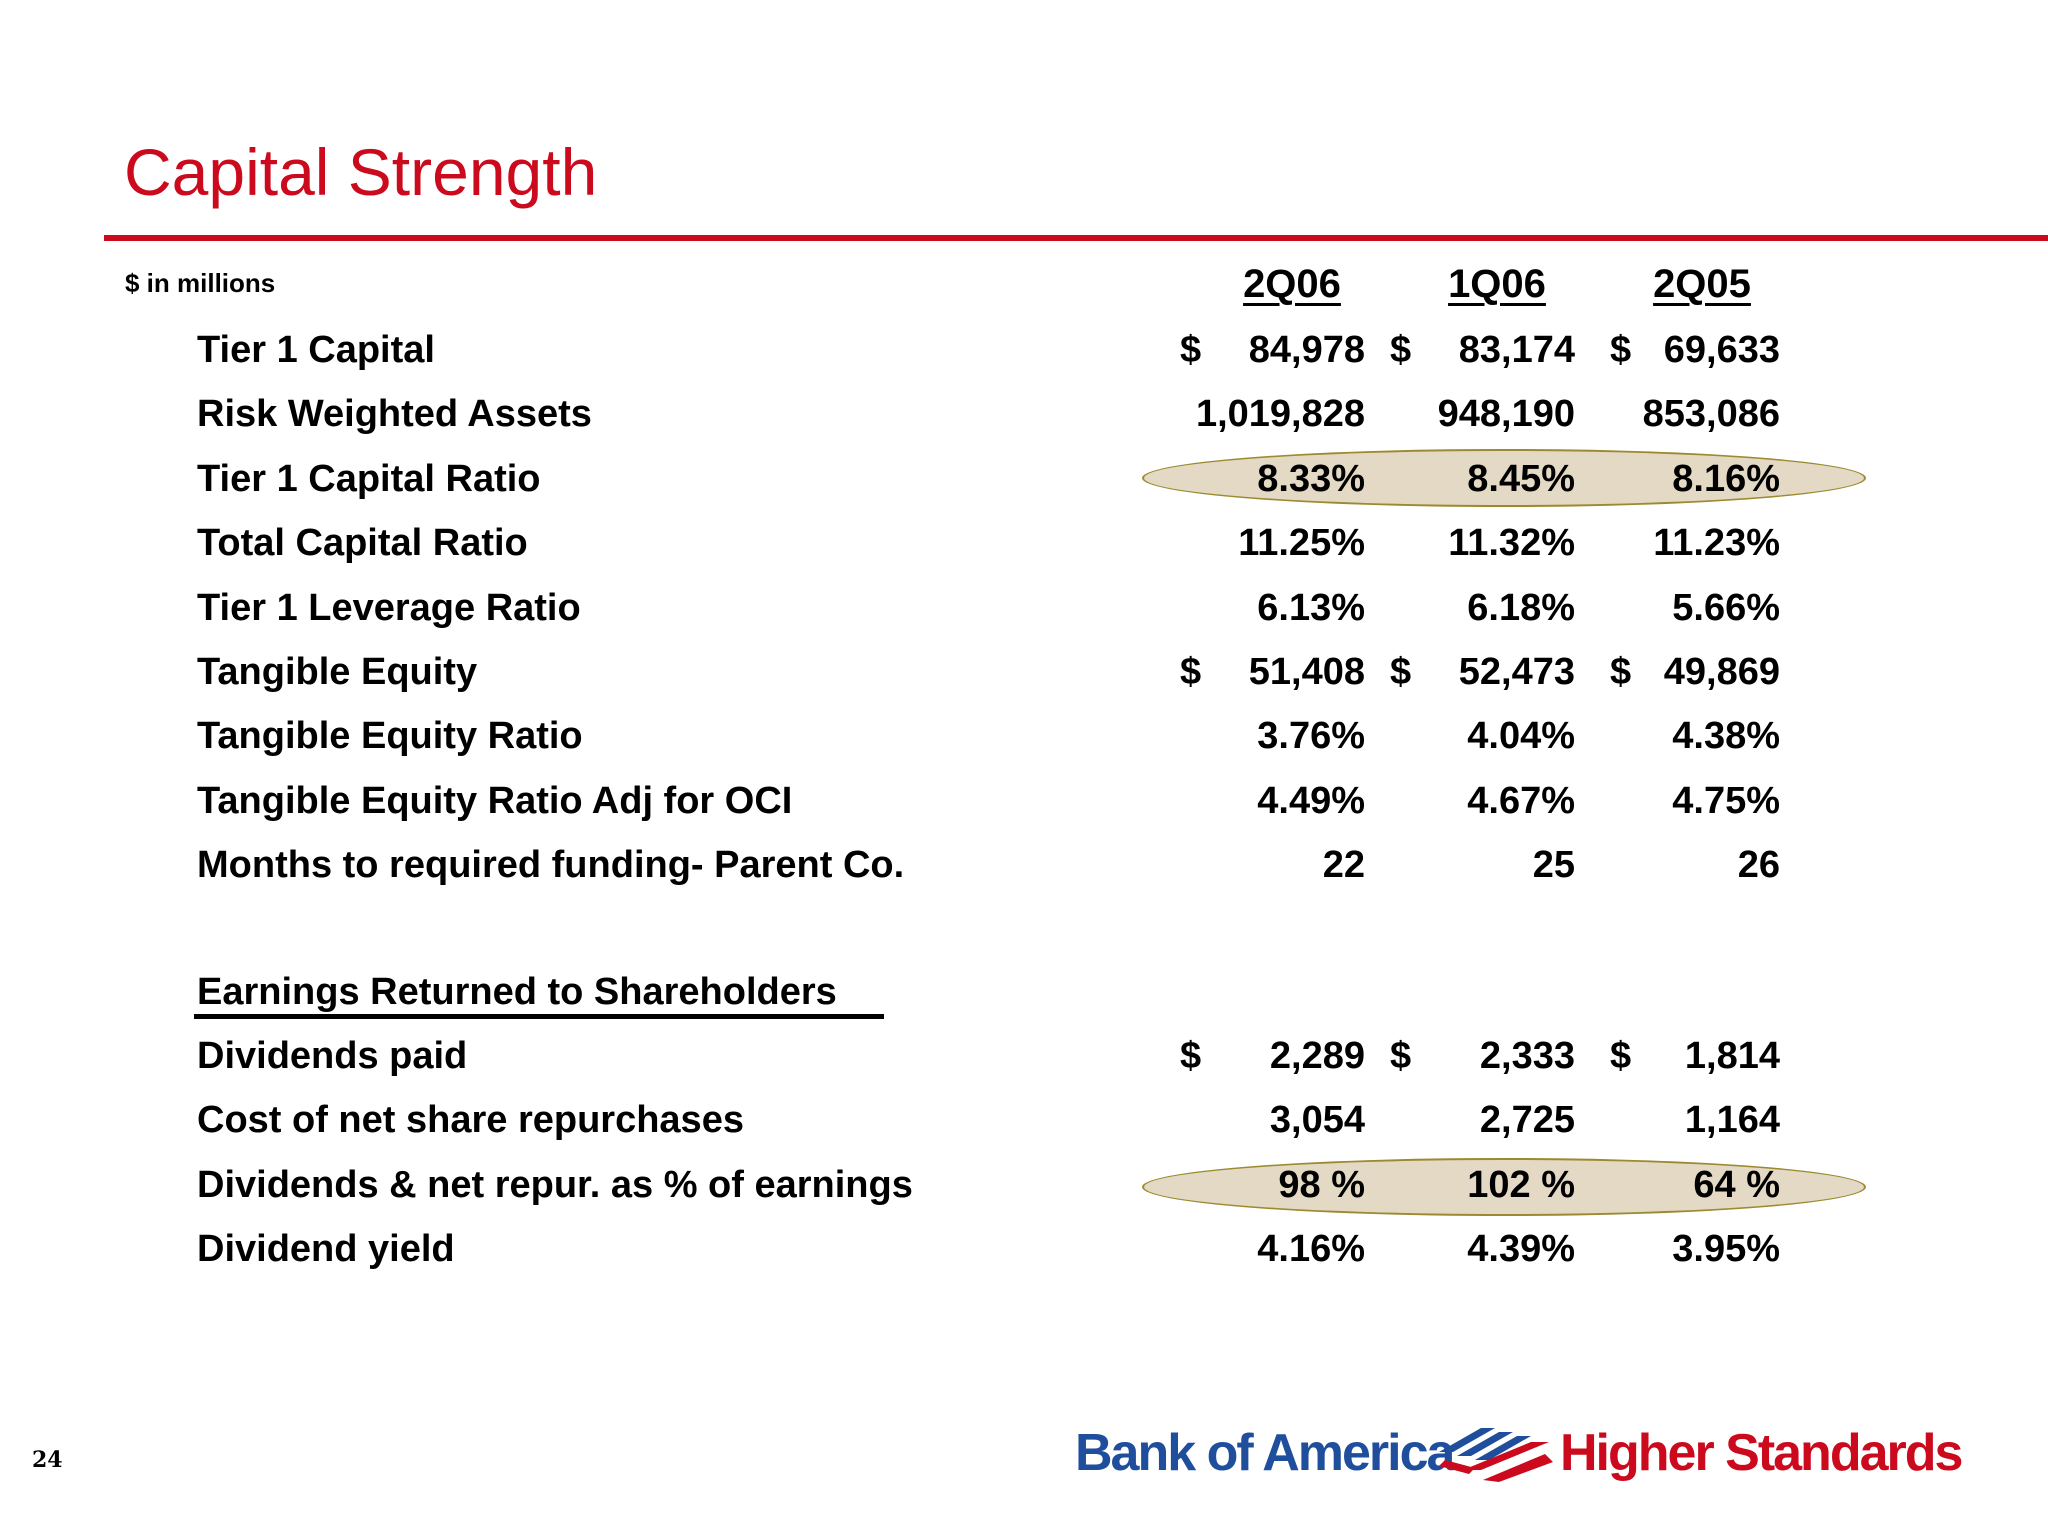 The image size is (2048, 1536). I want to click on capital-row-label: Total Capital Ratio, so click(362, 543).